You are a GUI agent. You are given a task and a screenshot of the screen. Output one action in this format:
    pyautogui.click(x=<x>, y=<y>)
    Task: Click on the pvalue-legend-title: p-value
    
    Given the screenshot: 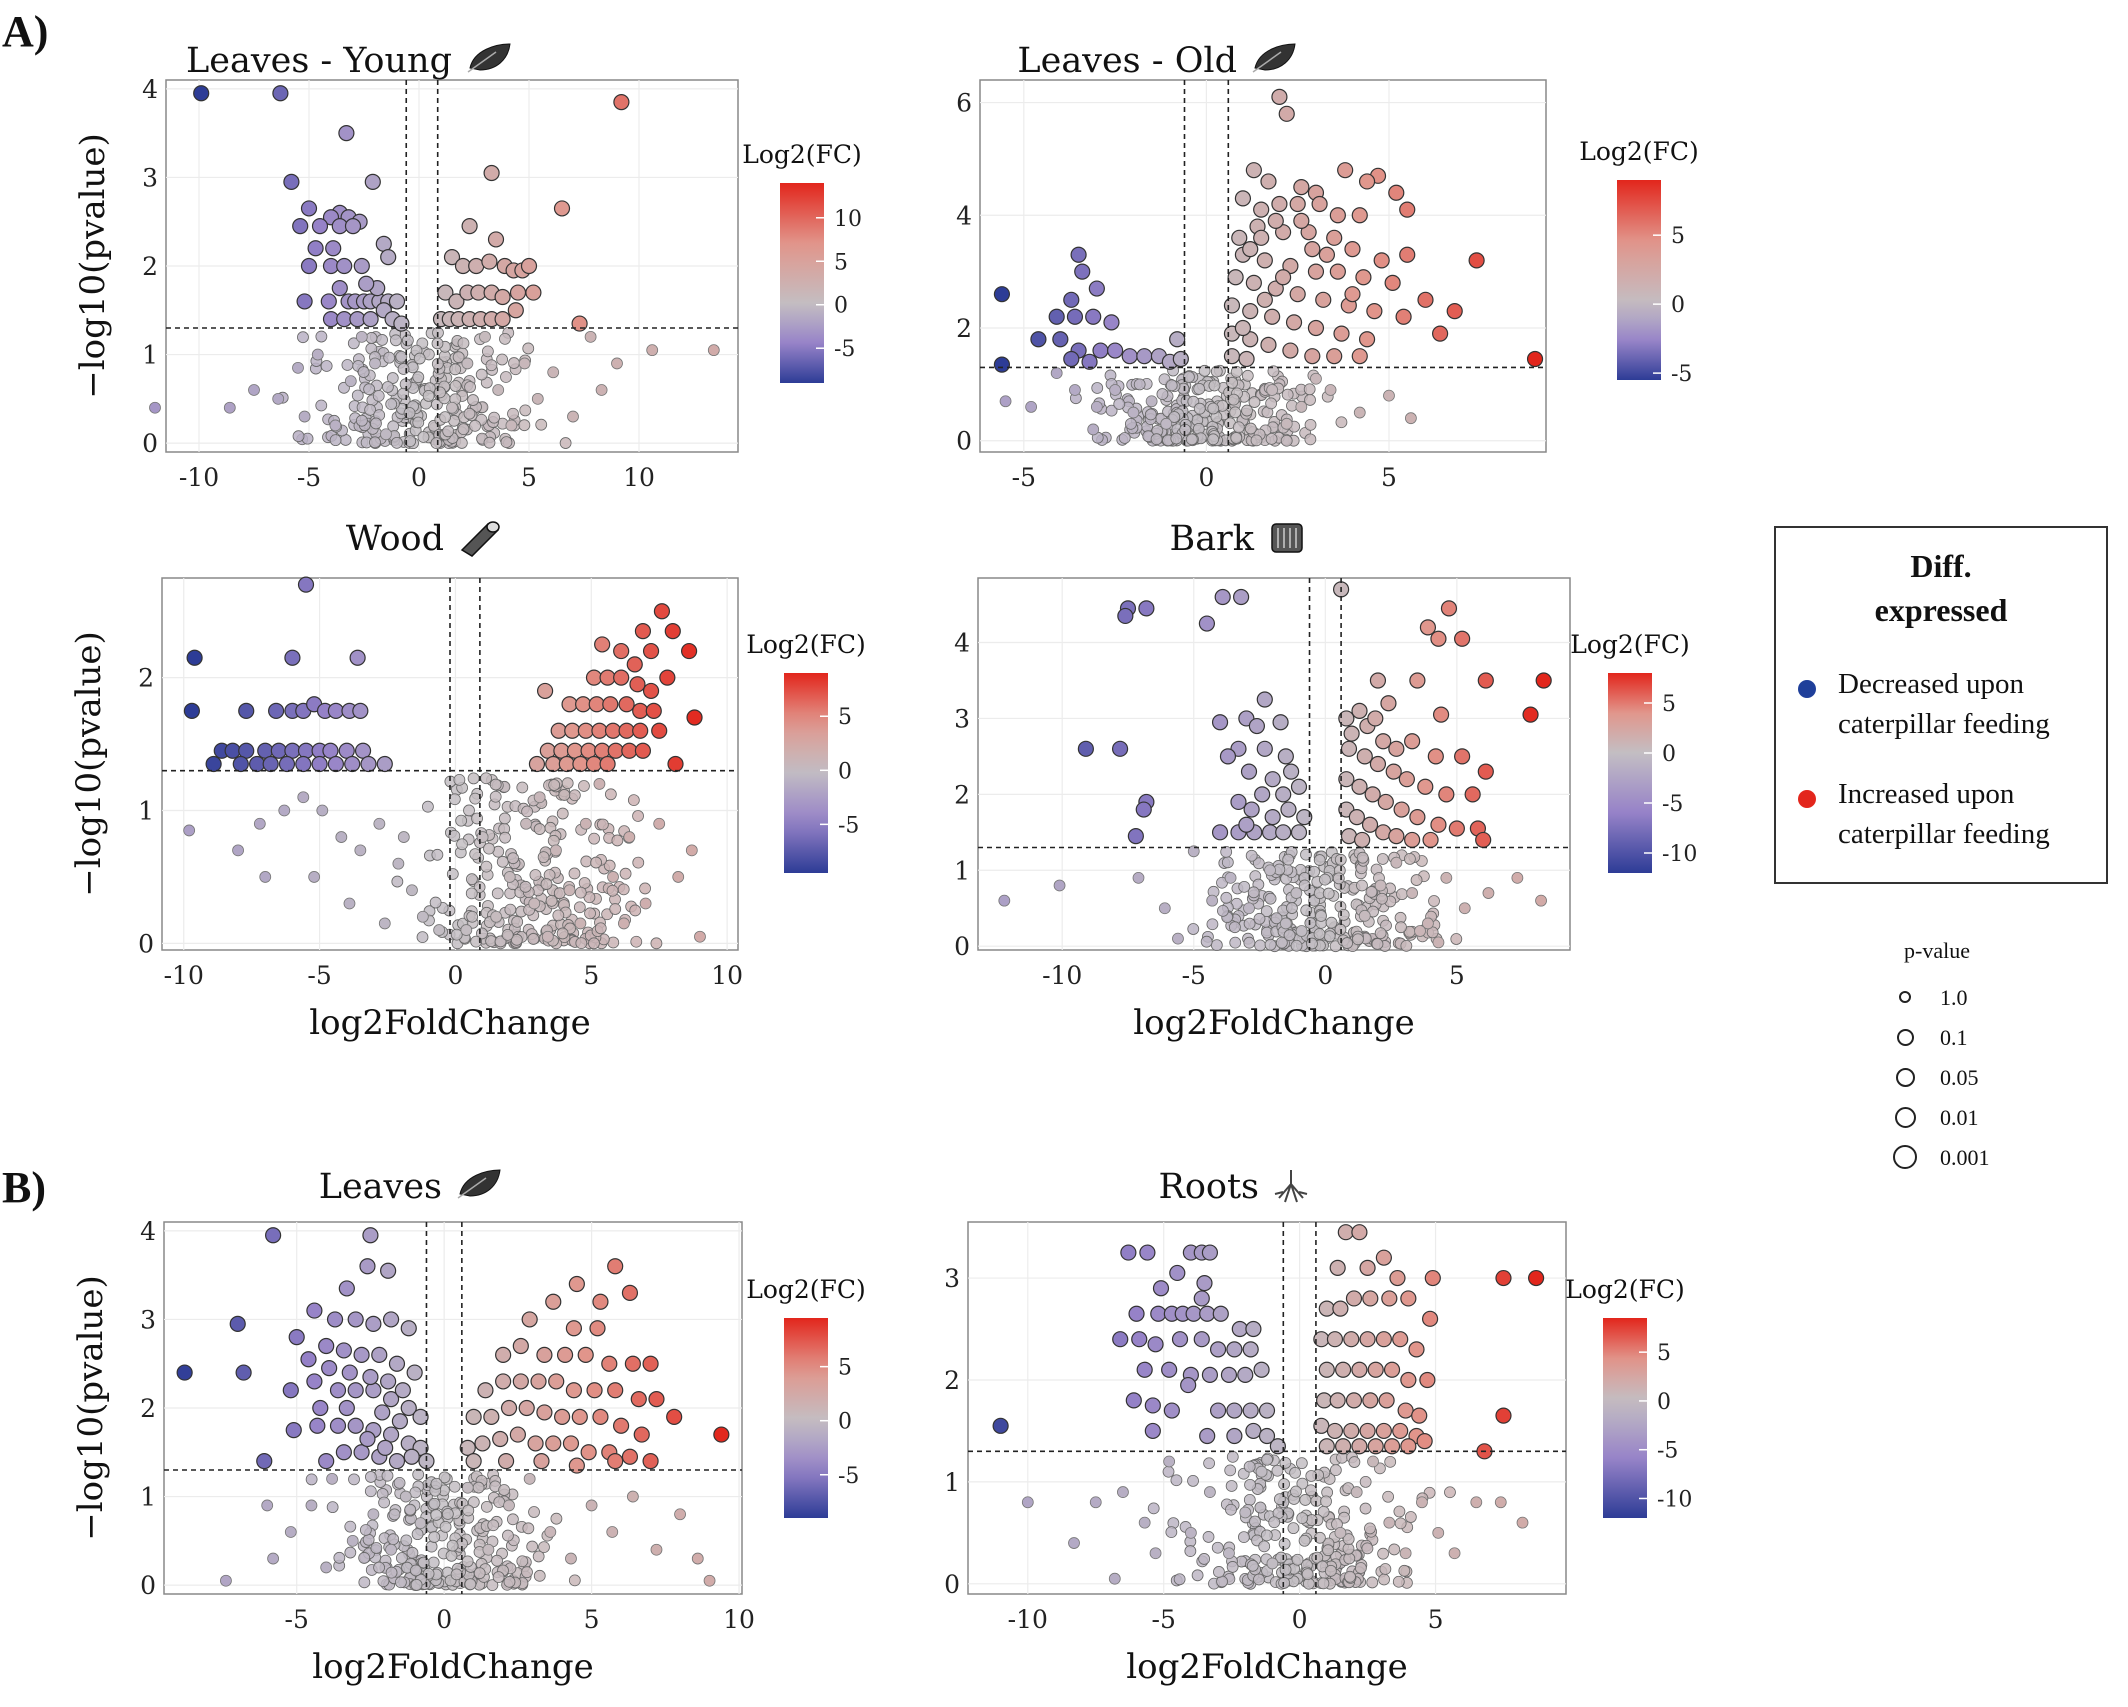 What is the action you would take?
    pyautogui.click(x=1937, y=950)
    